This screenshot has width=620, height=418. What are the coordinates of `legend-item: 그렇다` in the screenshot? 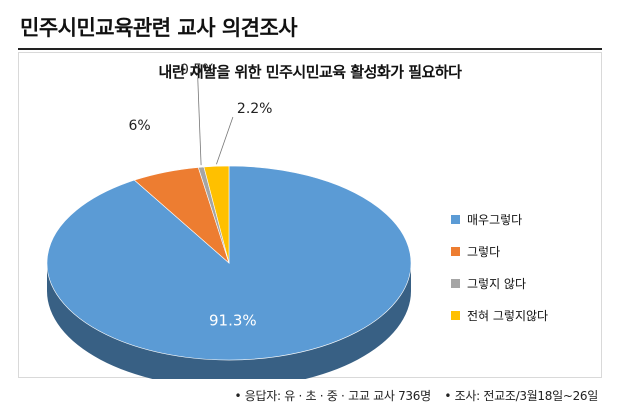 It's located at (499, 251).